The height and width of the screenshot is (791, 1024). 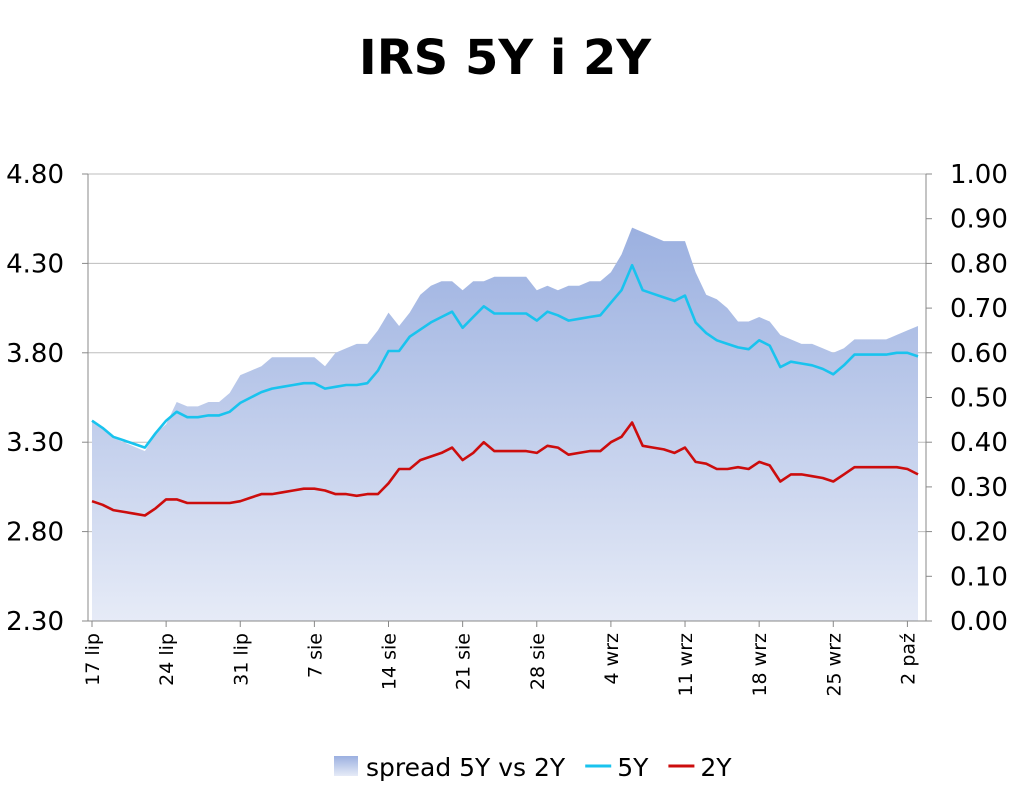 I want to click on y-right-tick-label: 0.20, so click(x=979, y=533).